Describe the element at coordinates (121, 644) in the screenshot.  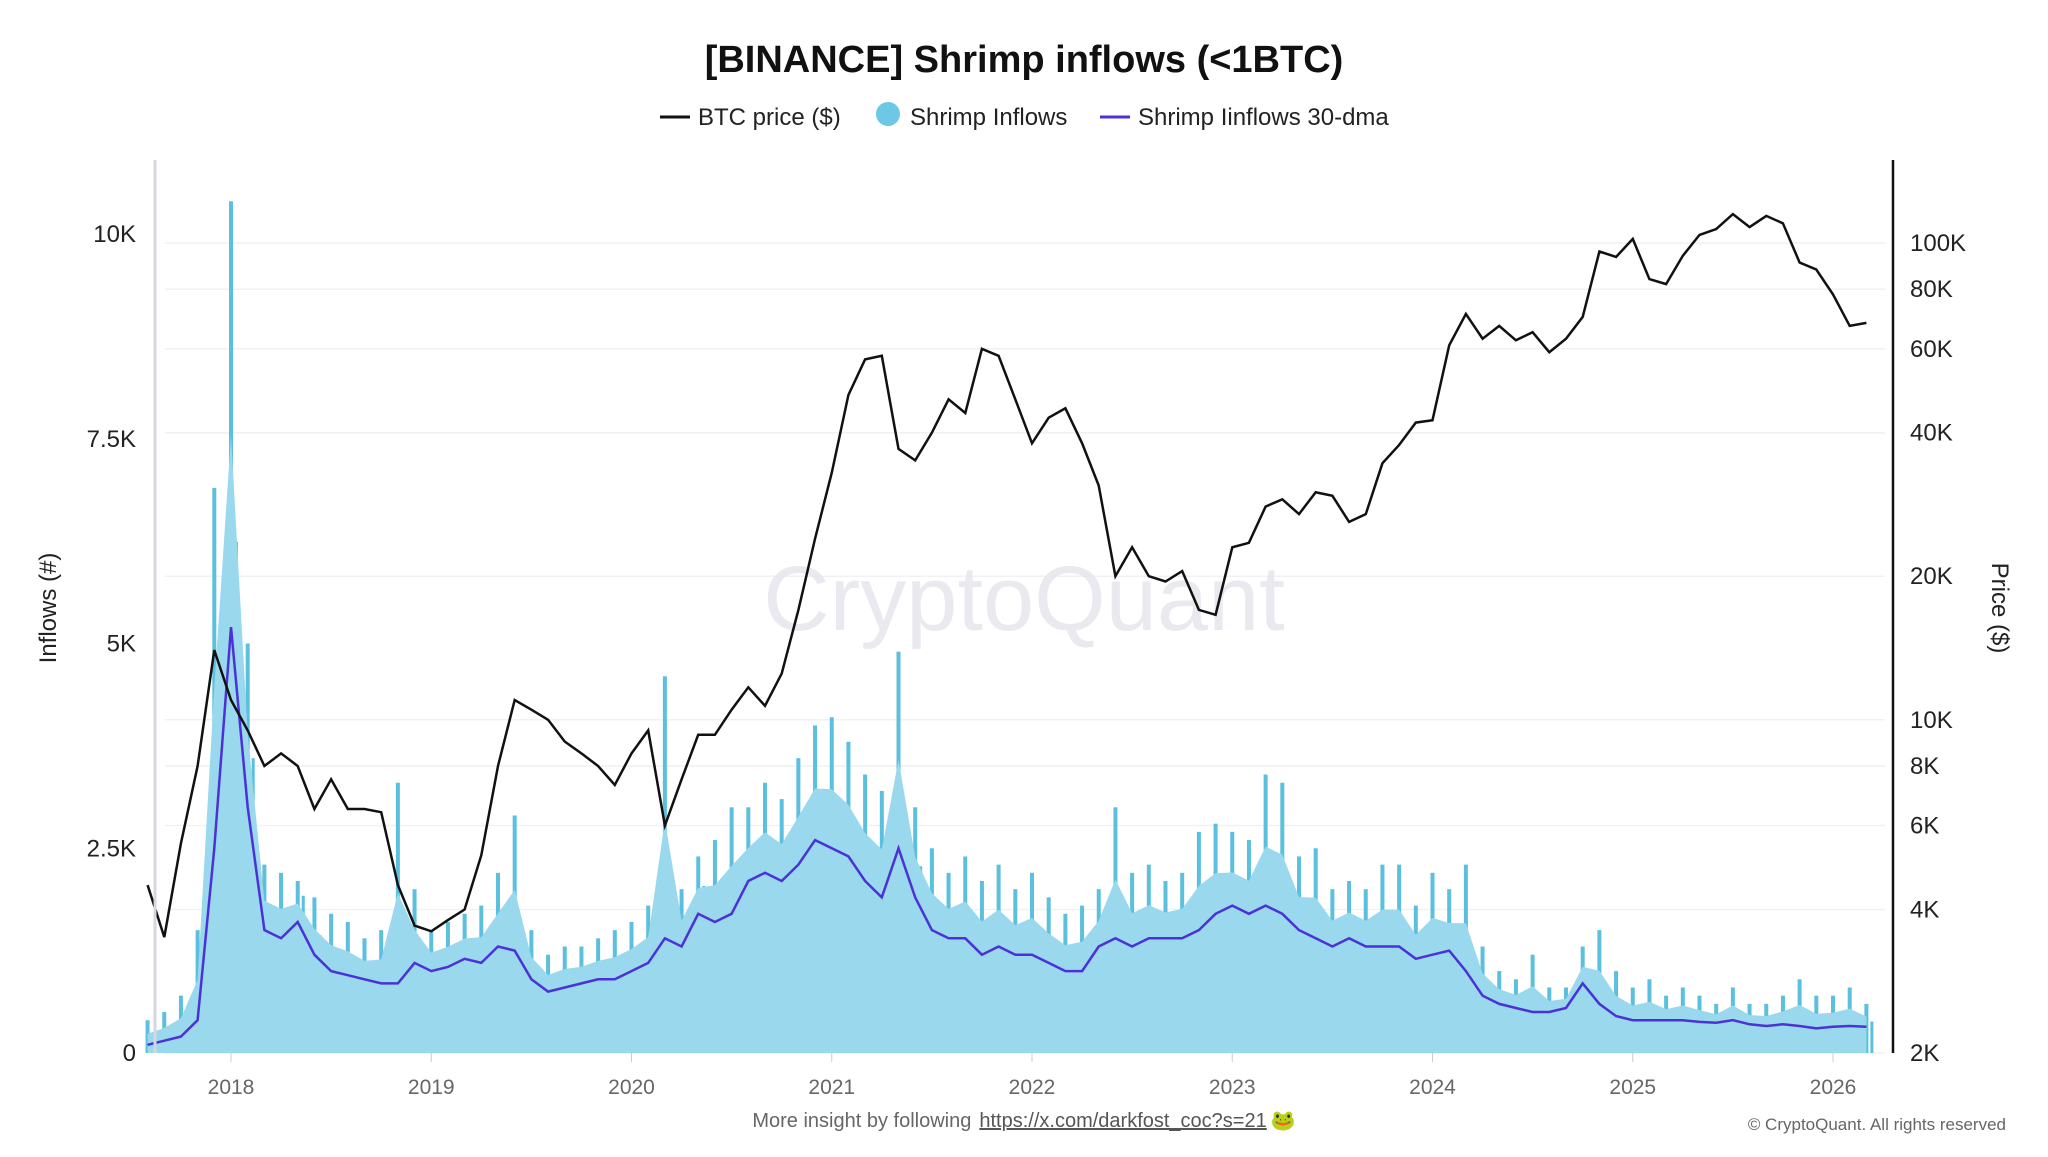
I see `y-left-tick-label: 5K` at that location.